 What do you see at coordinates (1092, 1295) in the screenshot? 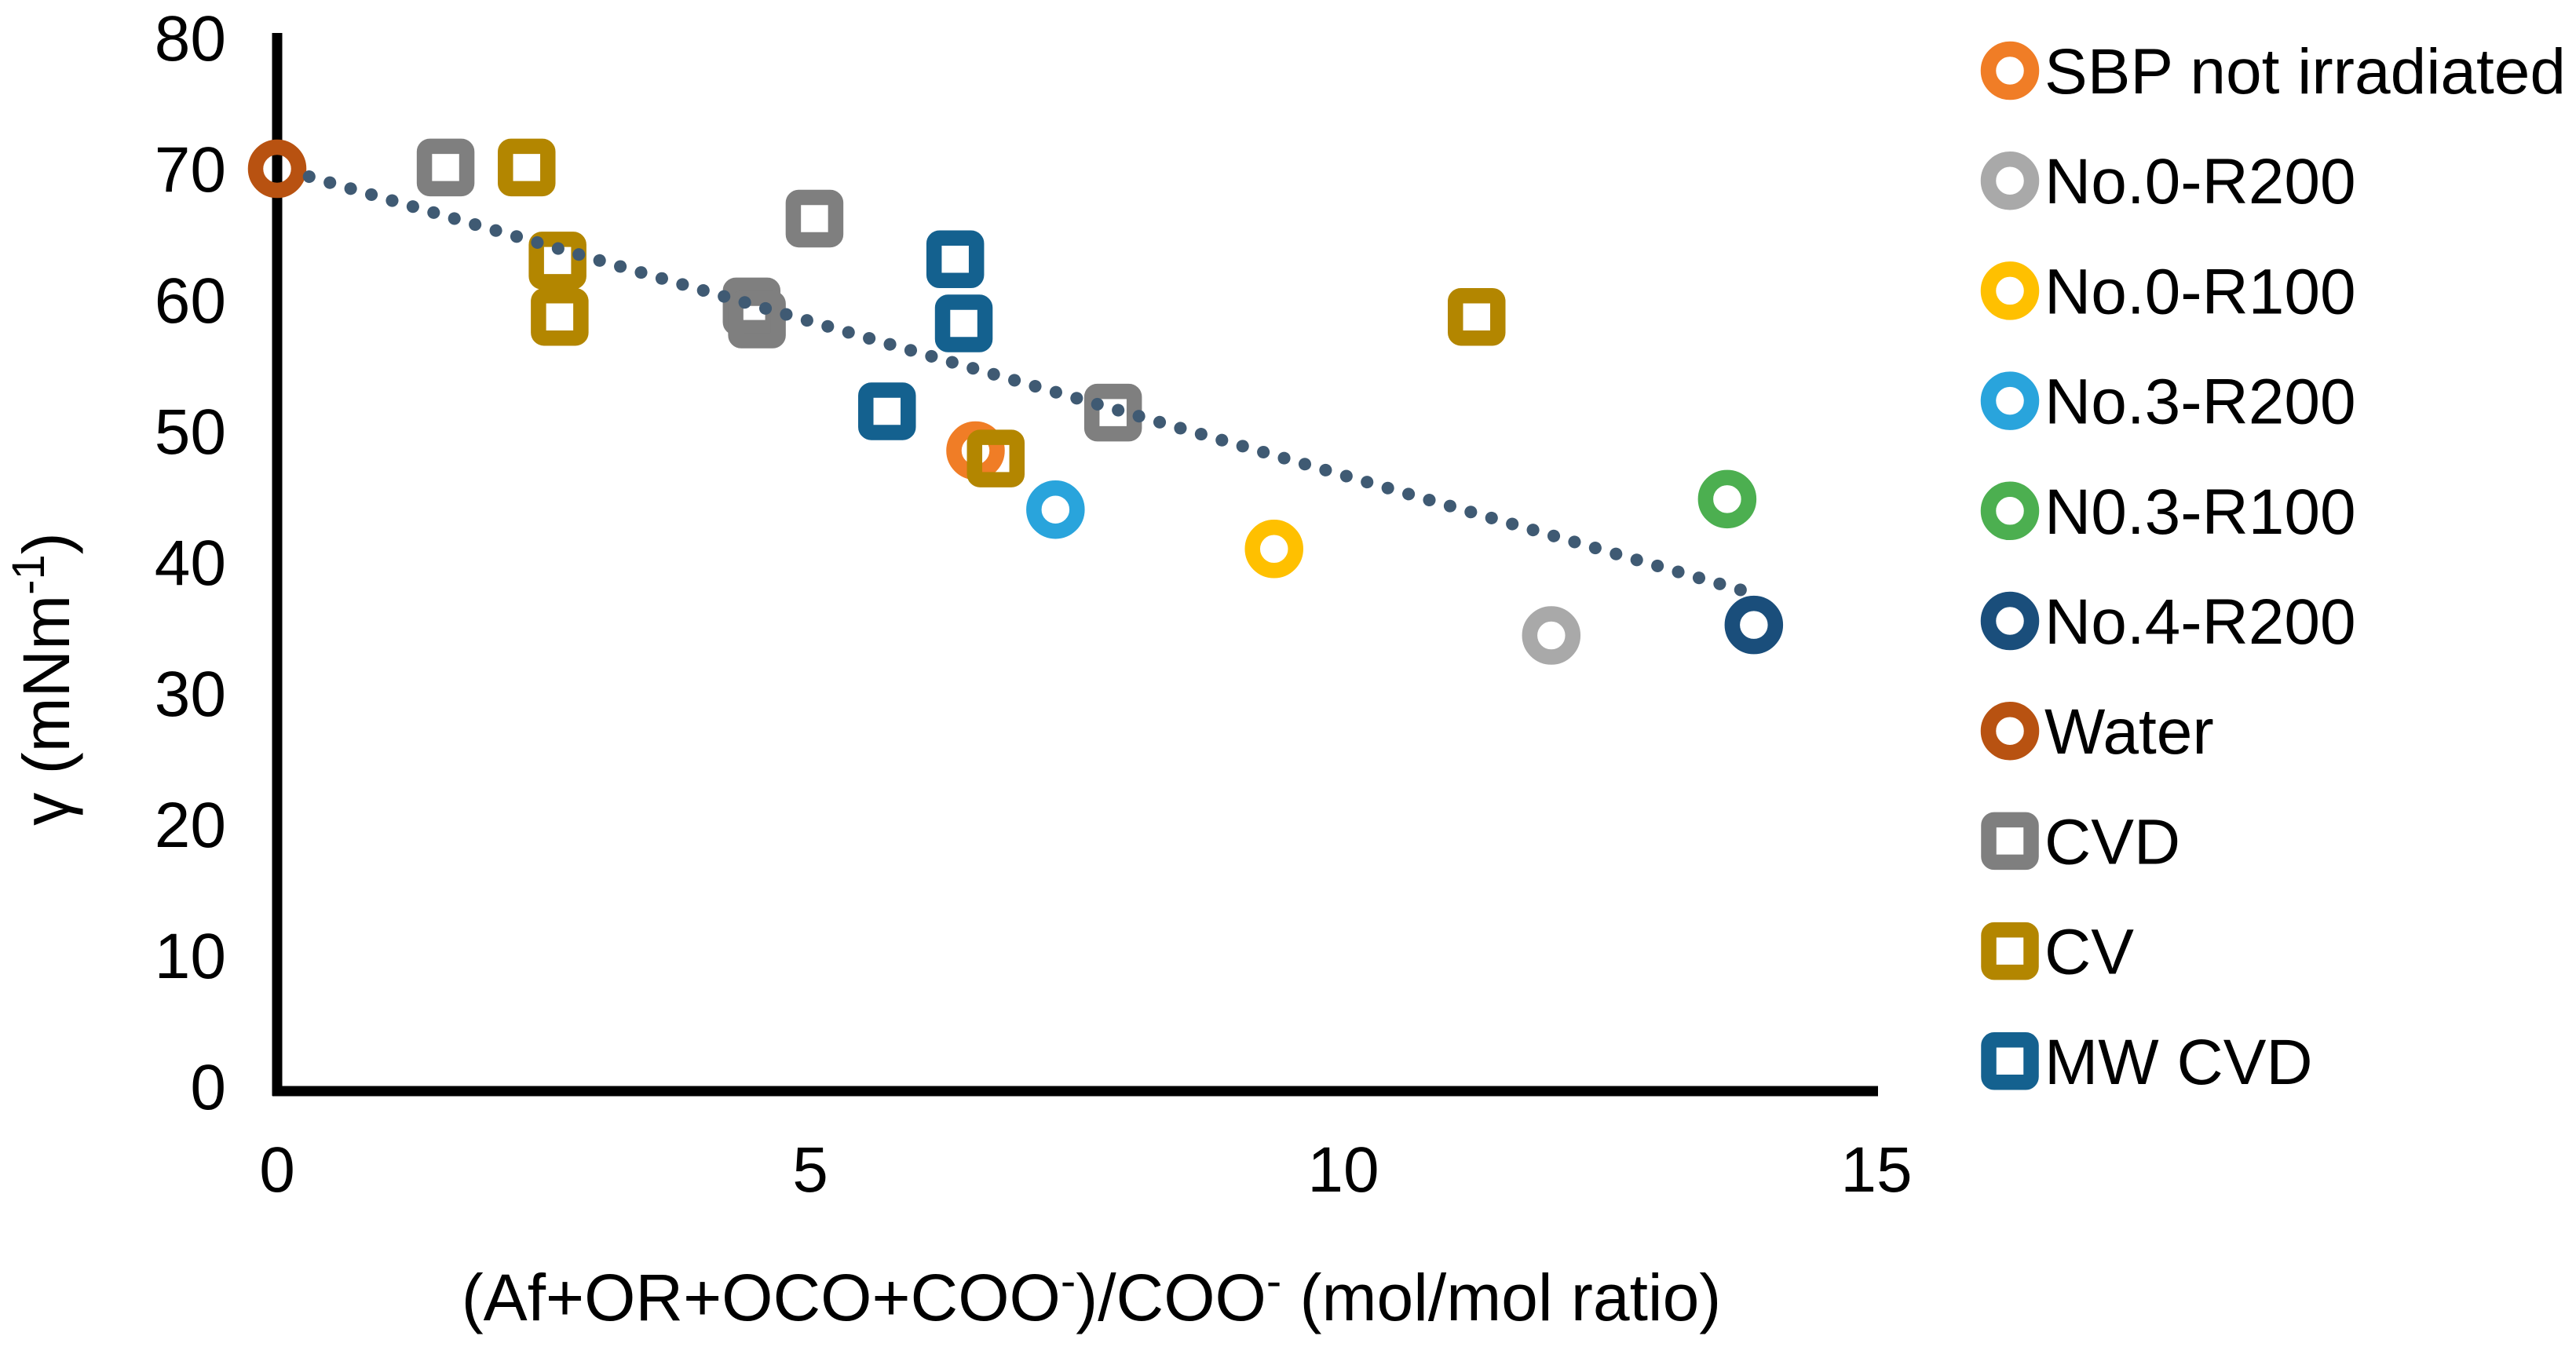
I see `x-axis-title: (Af+OR+OCO+COO-)/COO- (mol/mol ratio)` at bounding box center [1092, 1295].